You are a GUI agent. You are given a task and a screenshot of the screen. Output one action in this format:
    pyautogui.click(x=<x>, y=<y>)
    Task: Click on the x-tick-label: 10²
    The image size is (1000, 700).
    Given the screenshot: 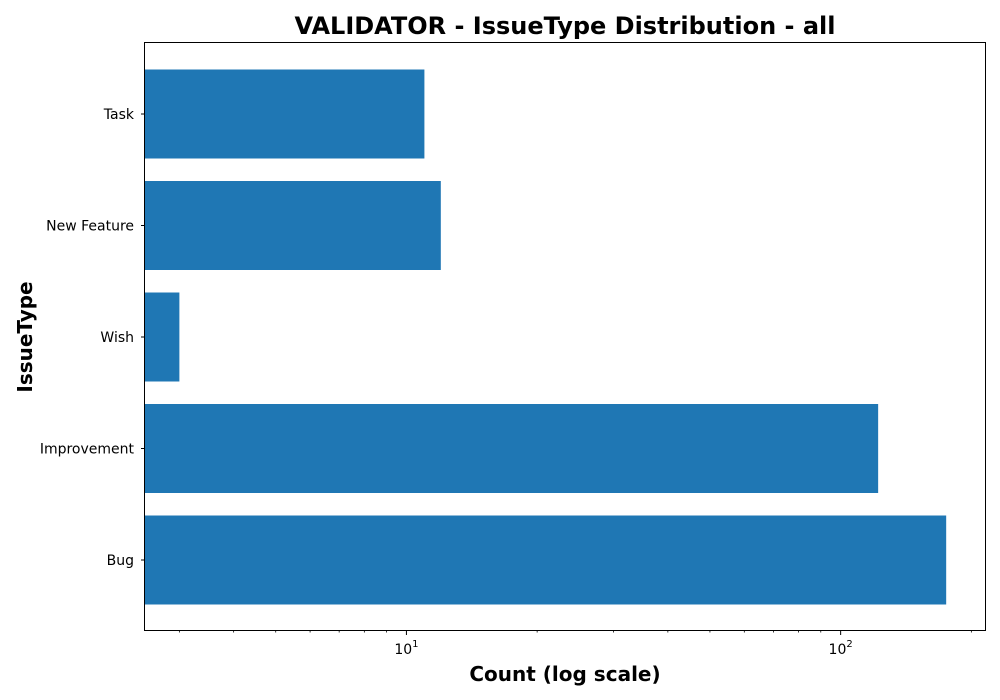 What is the action you would take?
    pyautogui.click(x=841, y=648)
    